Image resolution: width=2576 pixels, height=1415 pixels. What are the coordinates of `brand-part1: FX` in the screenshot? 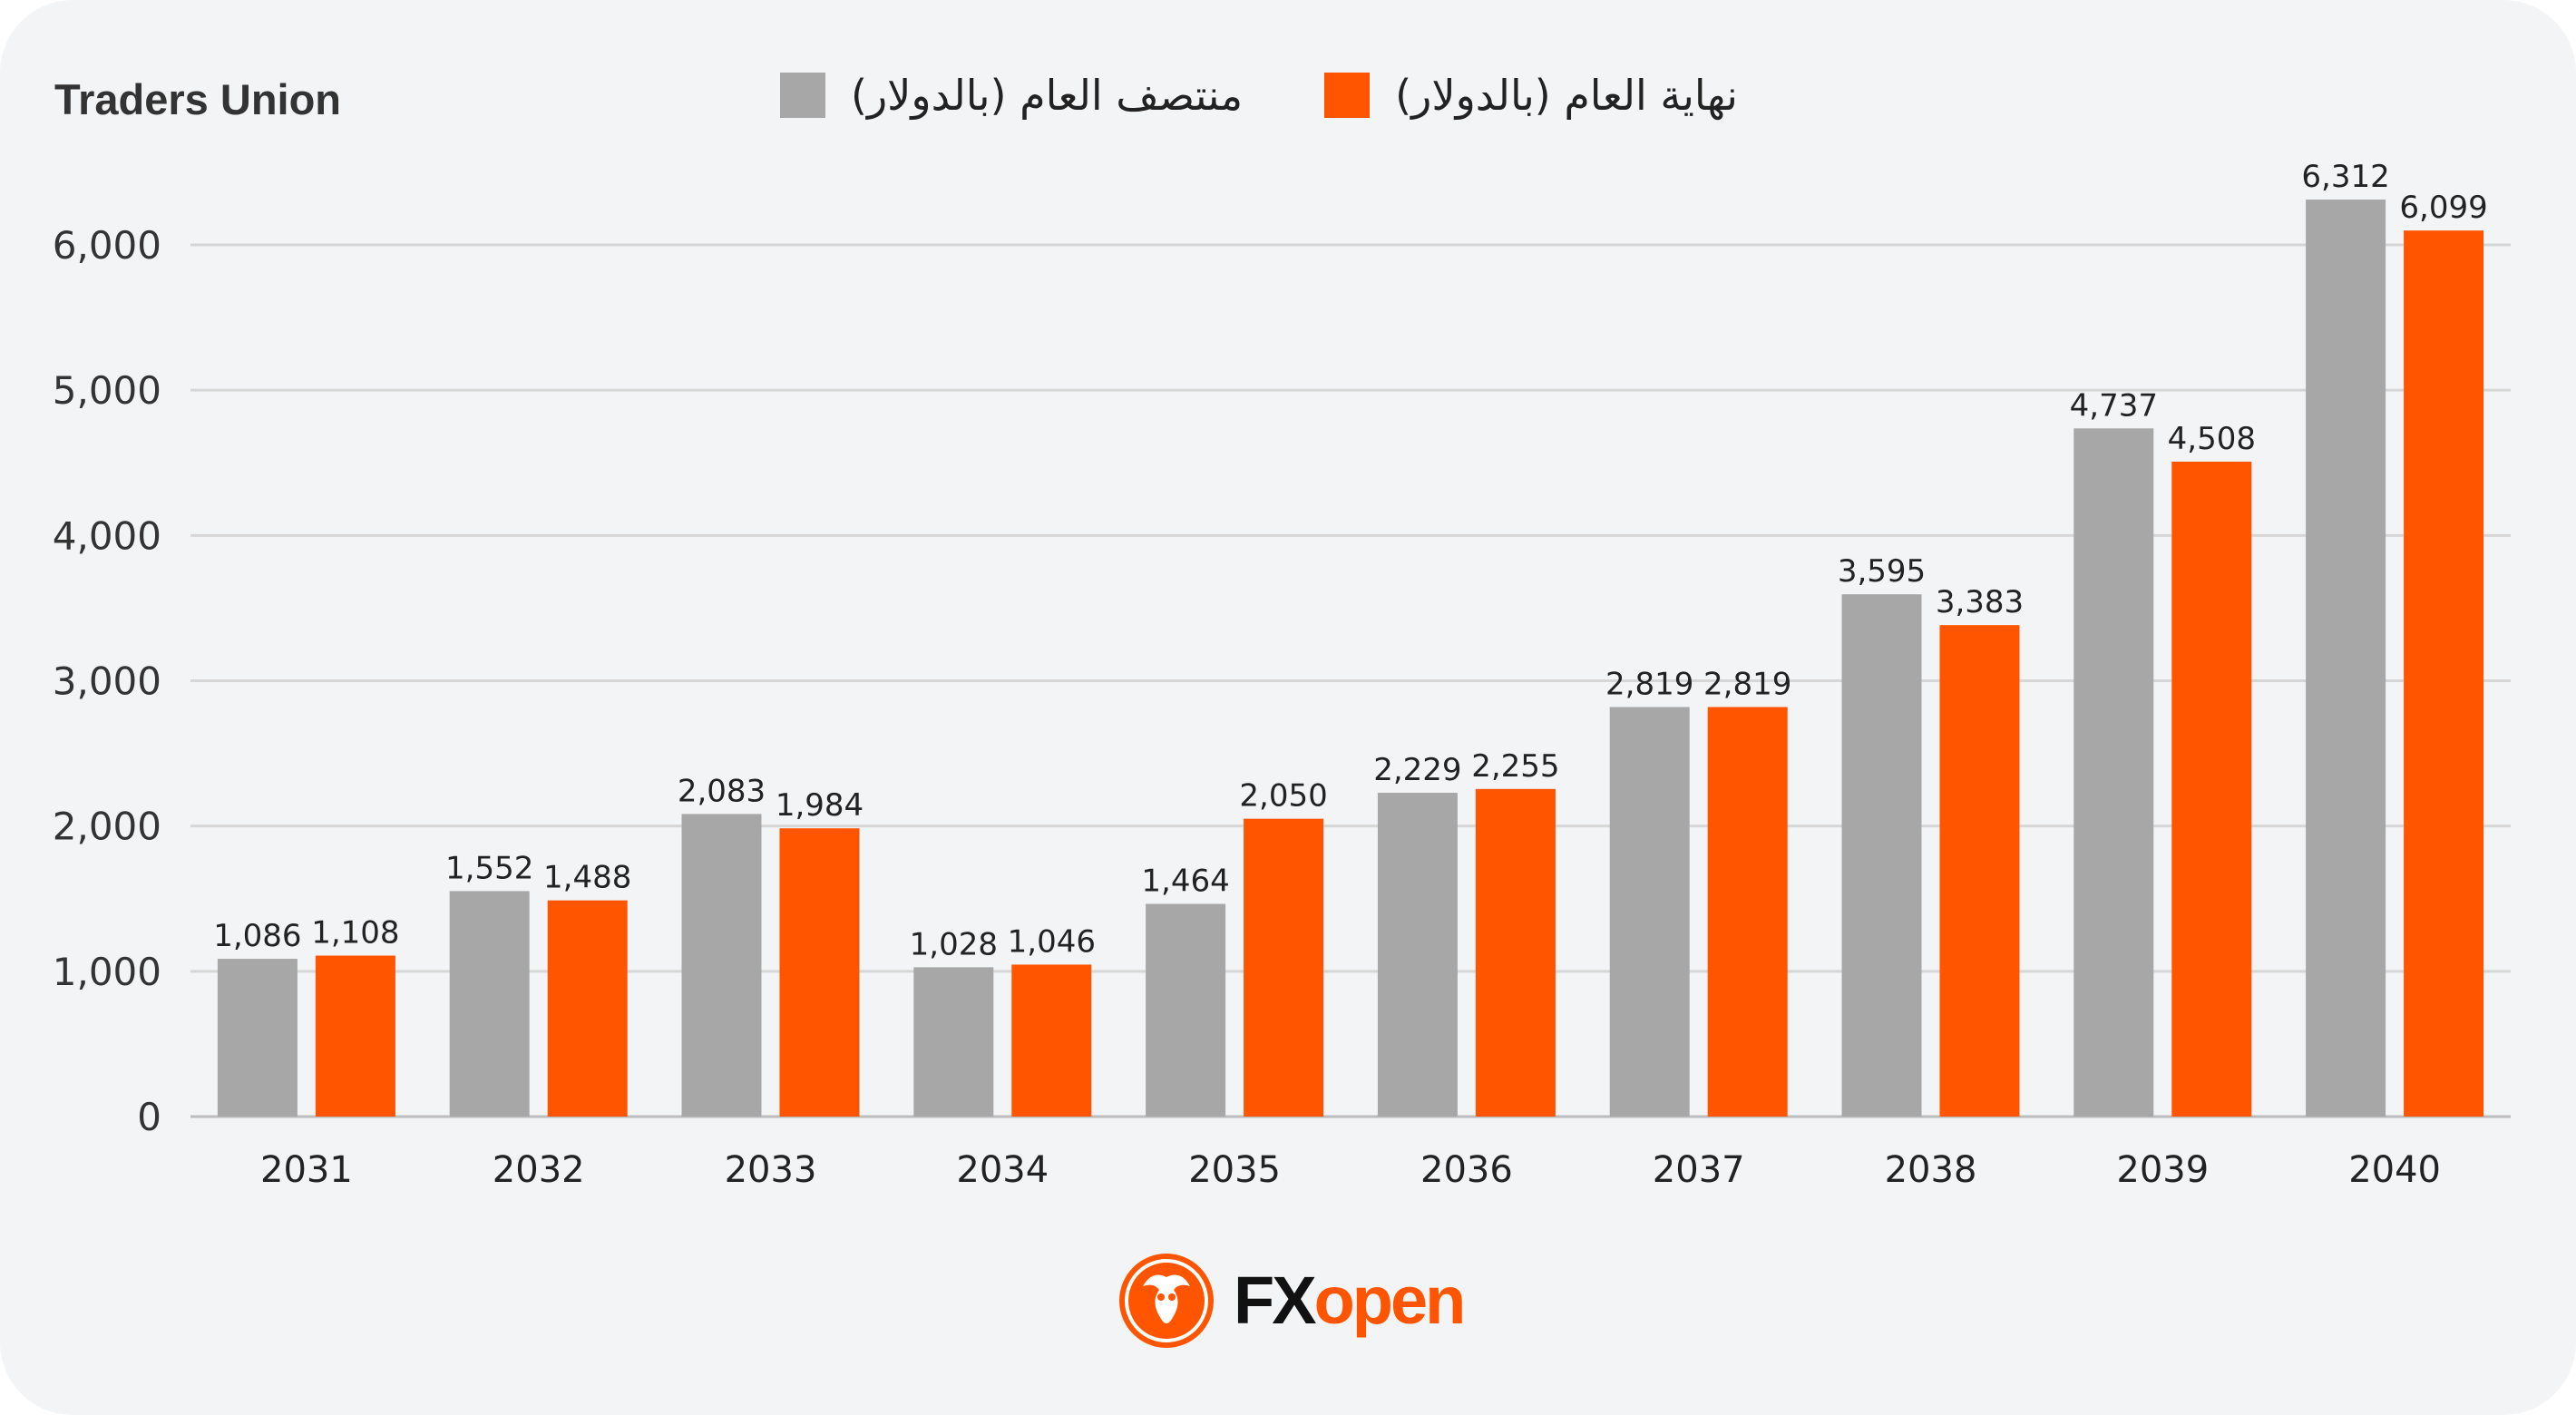 It's located at (1275, 1300).